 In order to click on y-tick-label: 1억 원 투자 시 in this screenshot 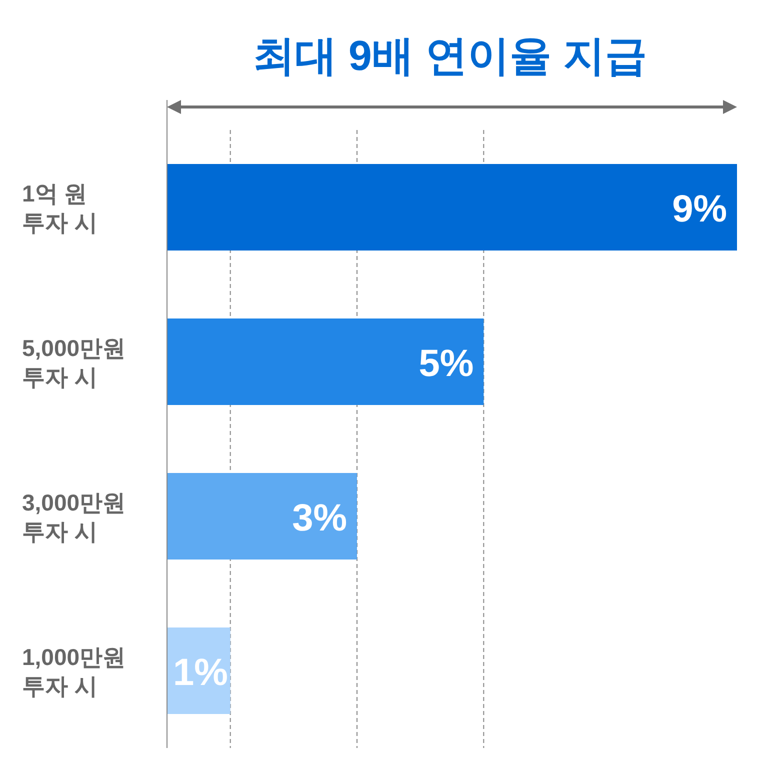, I will do `click(60, 208)`.